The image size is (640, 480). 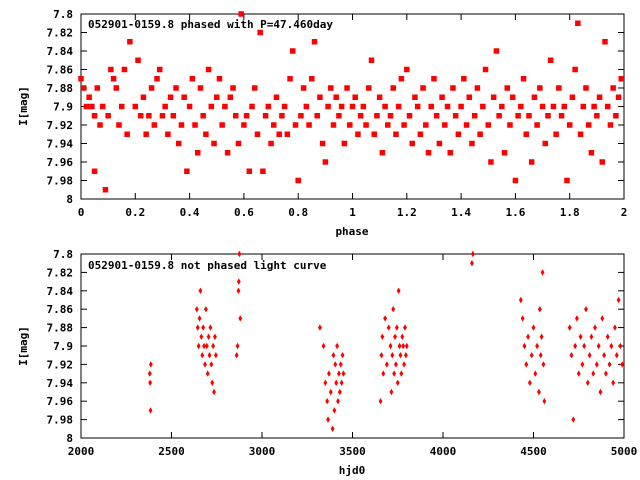 What do you see at coordinates (63, 14) in the screenshot?
I see `phased-ytick-label: 7.8` at bounding box center [63, 14].